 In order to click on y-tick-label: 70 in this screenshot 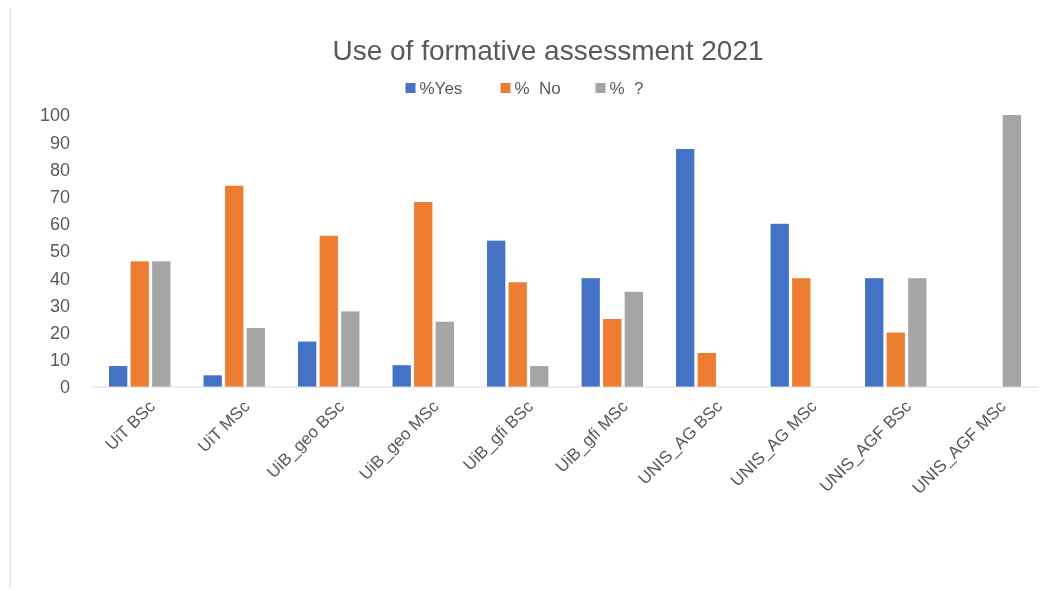, I will do `click(59, 196)`.